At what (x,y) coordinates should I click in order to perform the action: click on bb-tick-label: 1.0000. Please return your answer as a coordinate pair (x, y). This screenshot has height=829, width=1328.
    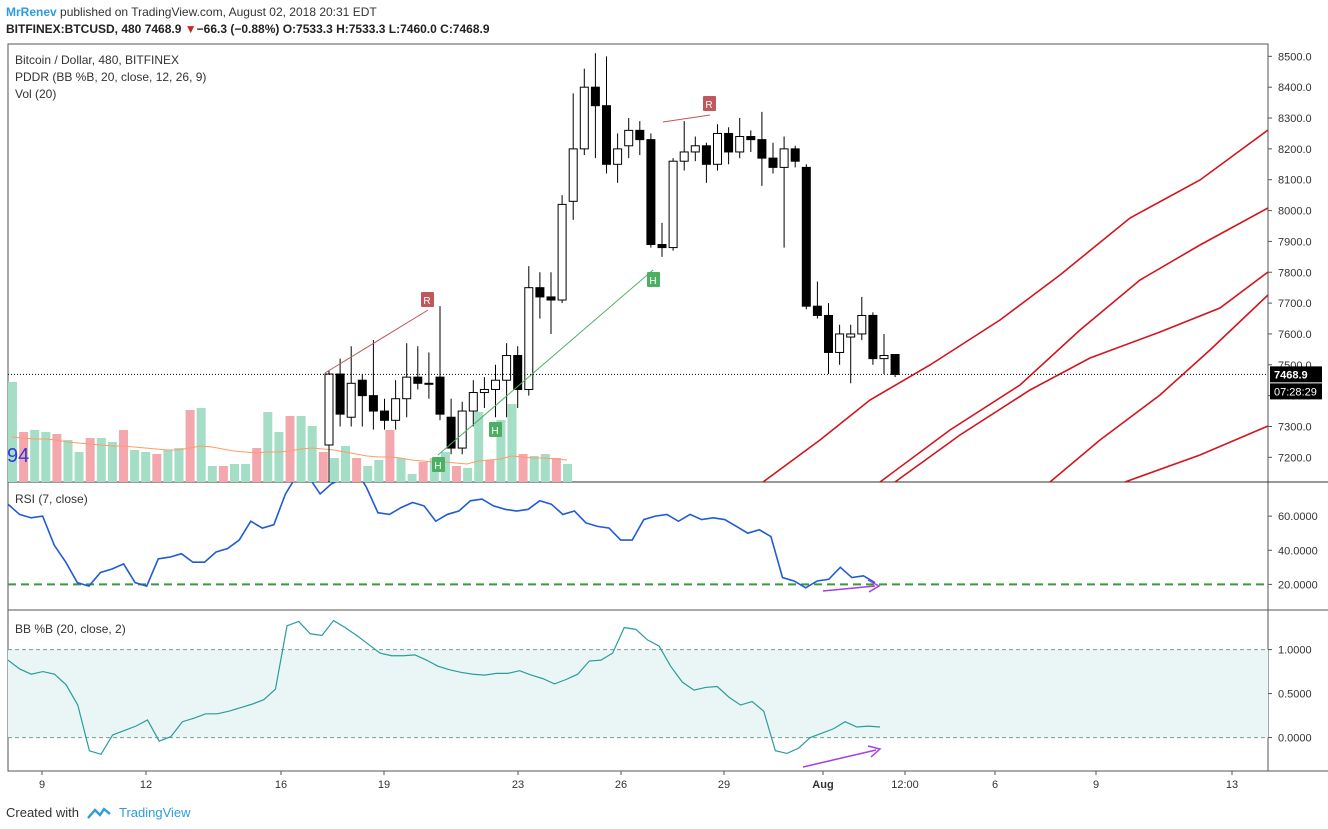
    Looking at the image, I should click on (1295, 651).